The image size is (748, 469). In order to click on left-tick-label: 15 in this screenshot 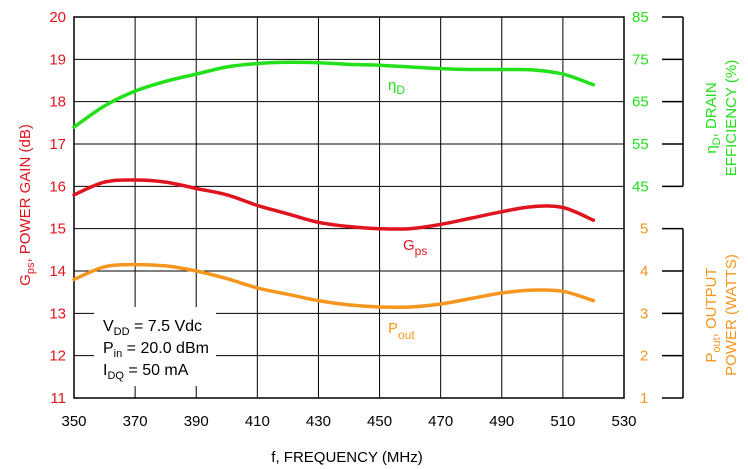, I will do `click(57, 229)`.